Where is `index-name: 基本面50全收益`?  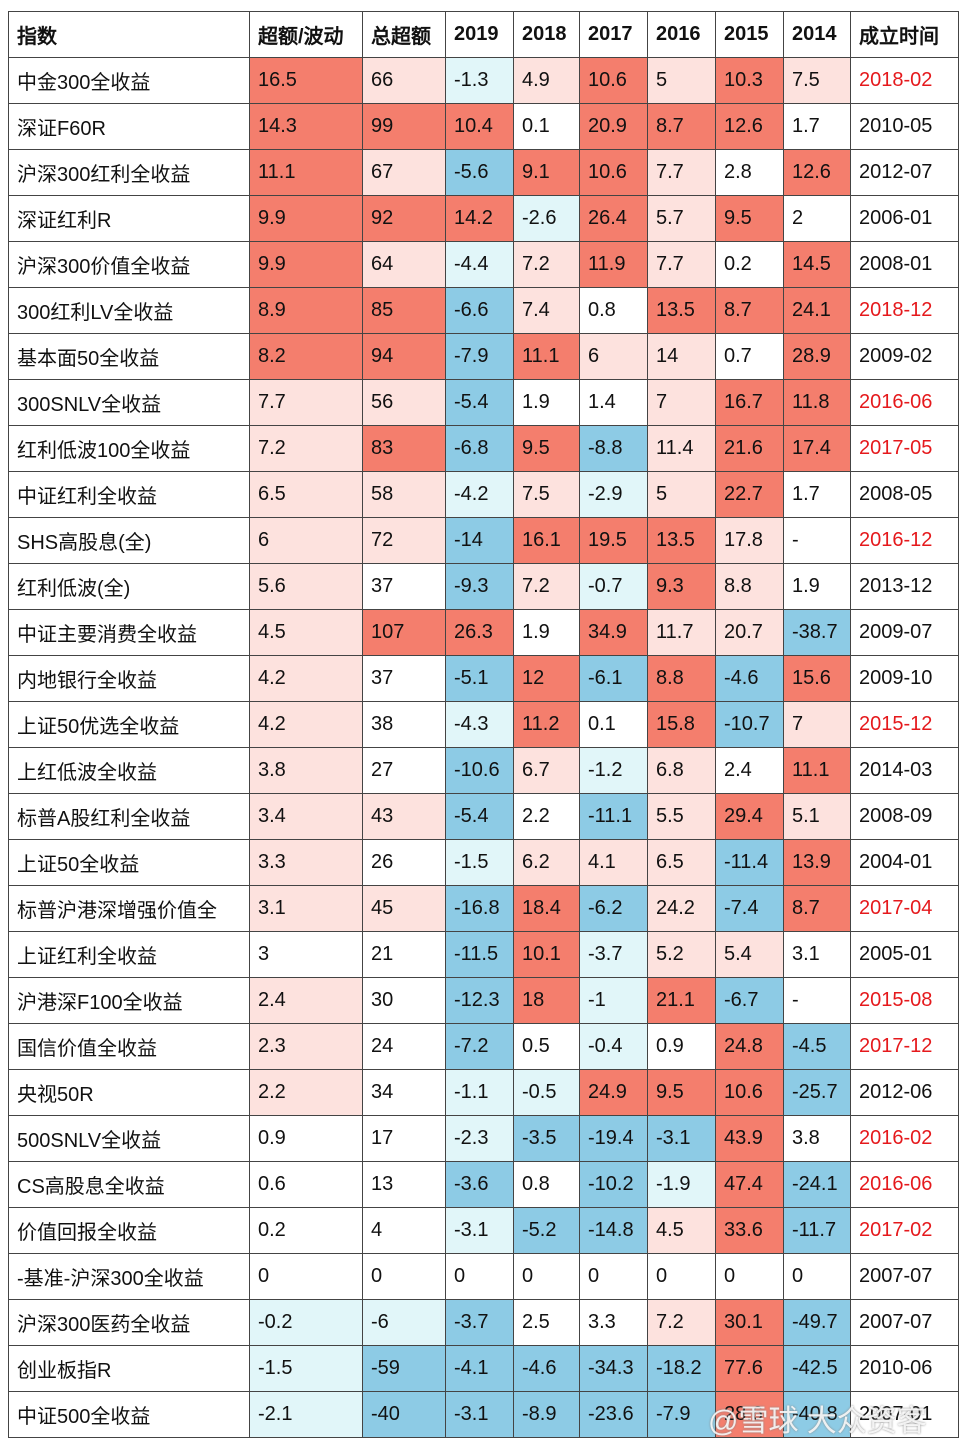 index-name: 基本面50全收益 is located at coordinates (129, 356).